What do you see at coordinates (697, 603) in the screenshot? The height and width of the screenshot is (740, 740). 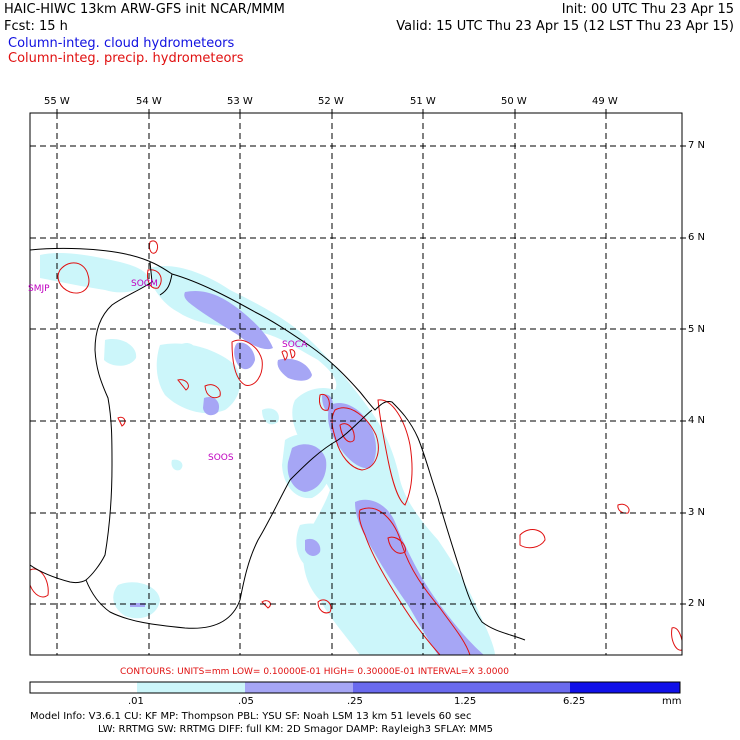 I see `lat-label: 2 N` at bounding box center [697, 603].